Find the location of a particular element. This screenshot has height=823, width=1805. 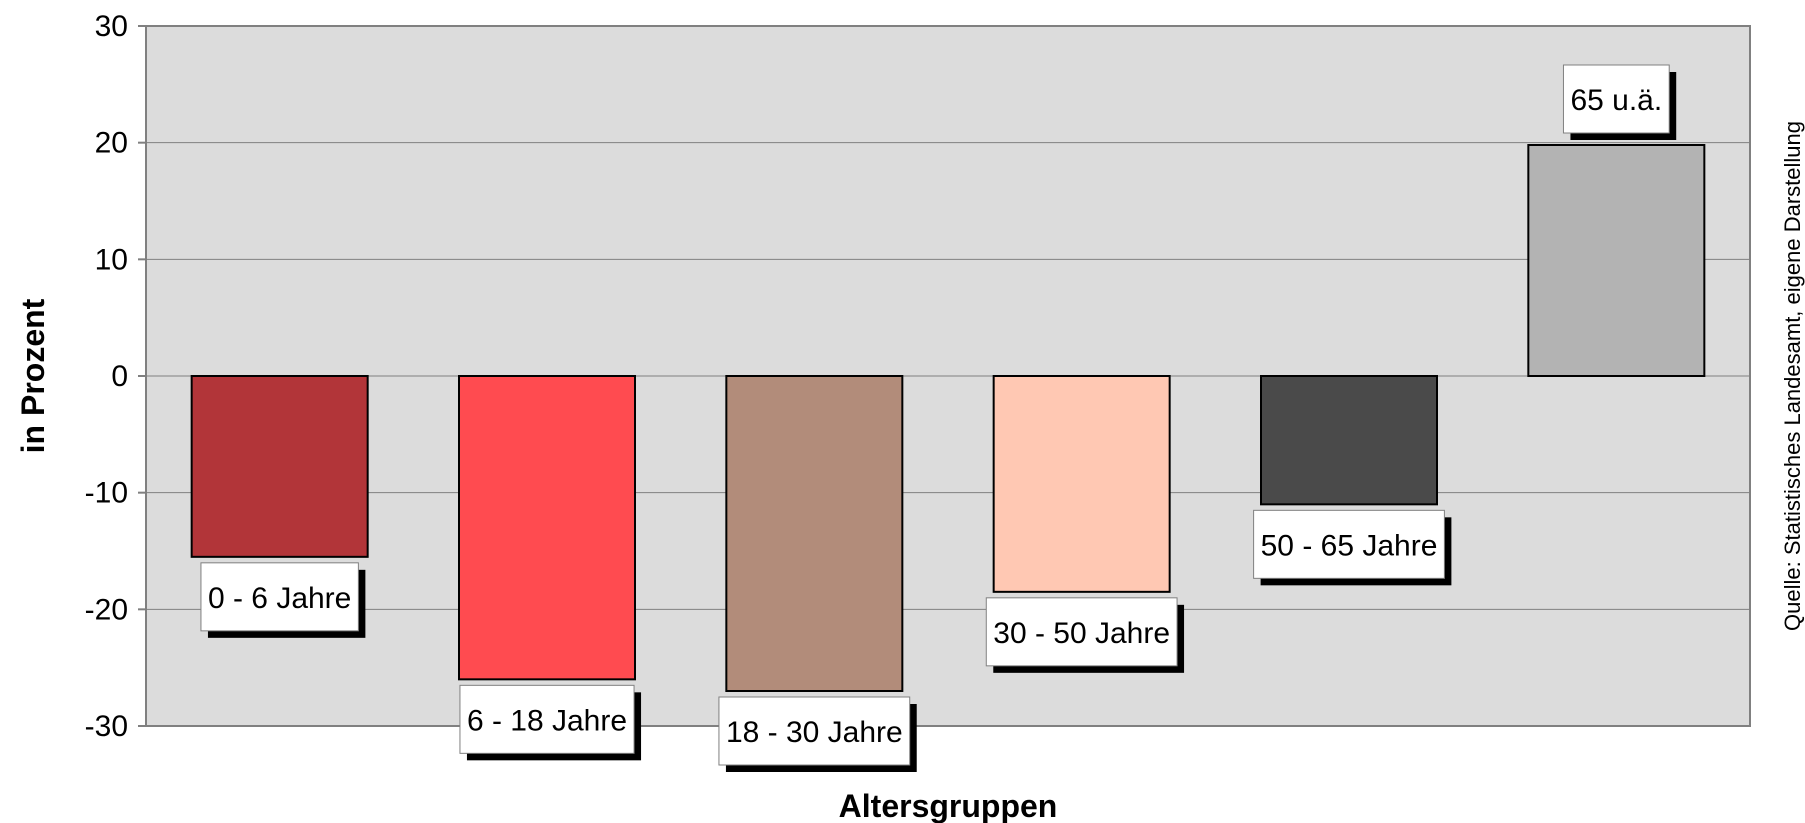

category-label-box: 65 u.ä. is located at coordinates (1619, 102).